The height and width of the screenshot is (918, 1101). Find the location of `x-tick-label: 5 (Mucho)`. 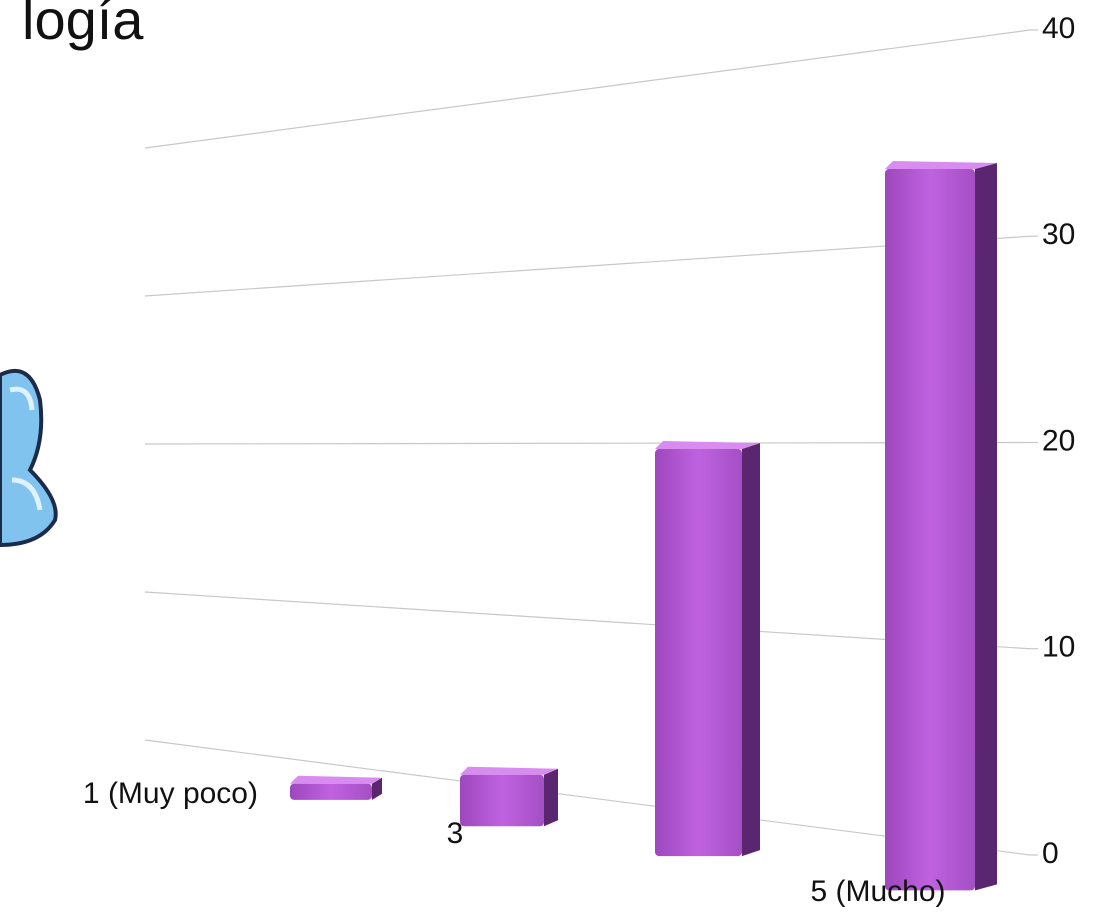

x-tick-label: 5 (Mucho) is located at coordinates (877, 891).